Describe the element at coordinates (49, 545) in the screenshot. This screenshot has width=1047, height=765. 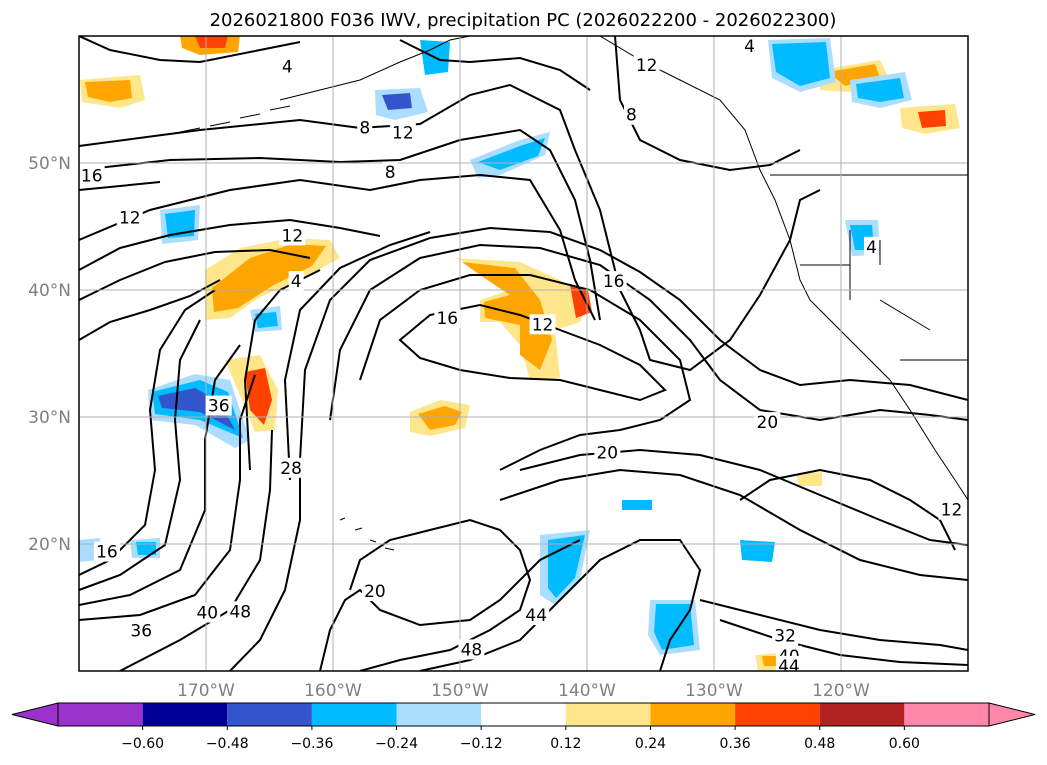
I see `lat-tick-label: 20°N` at that location.